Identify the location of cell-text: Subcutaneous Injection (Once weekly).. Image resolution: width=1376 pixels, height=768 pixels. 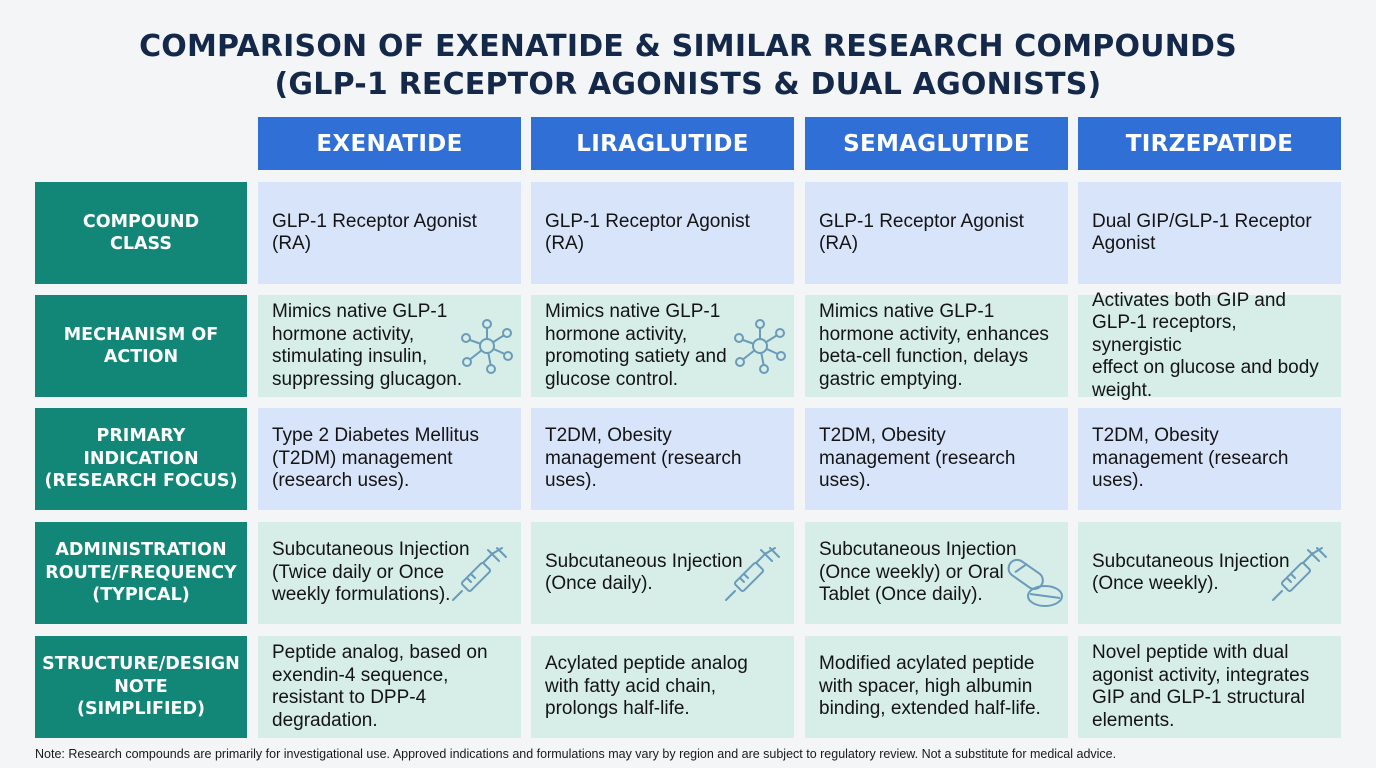
(1191, 573).